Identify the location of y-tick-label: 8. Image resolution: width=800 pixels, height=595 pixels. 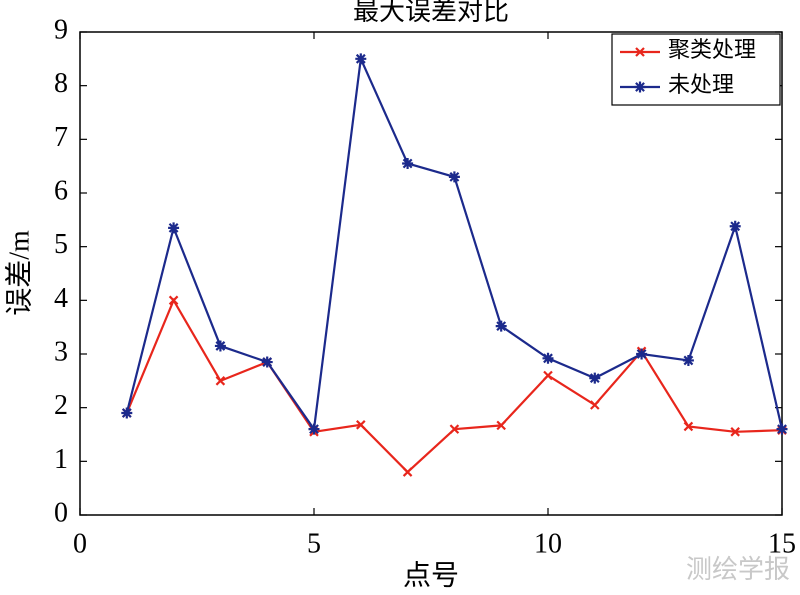
(61, 83).